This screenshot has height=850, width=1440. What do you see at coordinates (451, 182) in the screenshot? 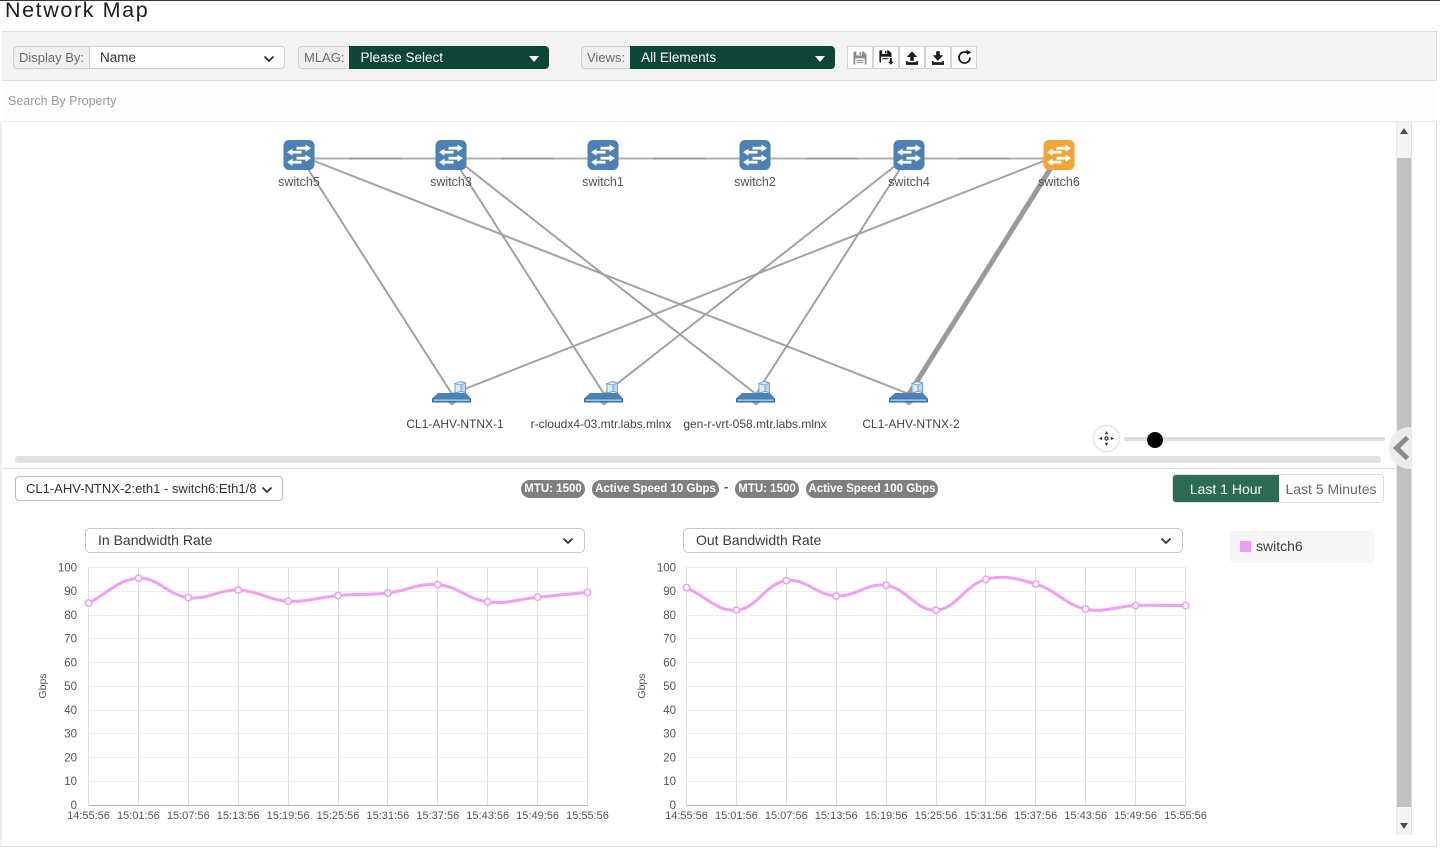
I see `svg-text: switch3` at bounding box center [451, 182].